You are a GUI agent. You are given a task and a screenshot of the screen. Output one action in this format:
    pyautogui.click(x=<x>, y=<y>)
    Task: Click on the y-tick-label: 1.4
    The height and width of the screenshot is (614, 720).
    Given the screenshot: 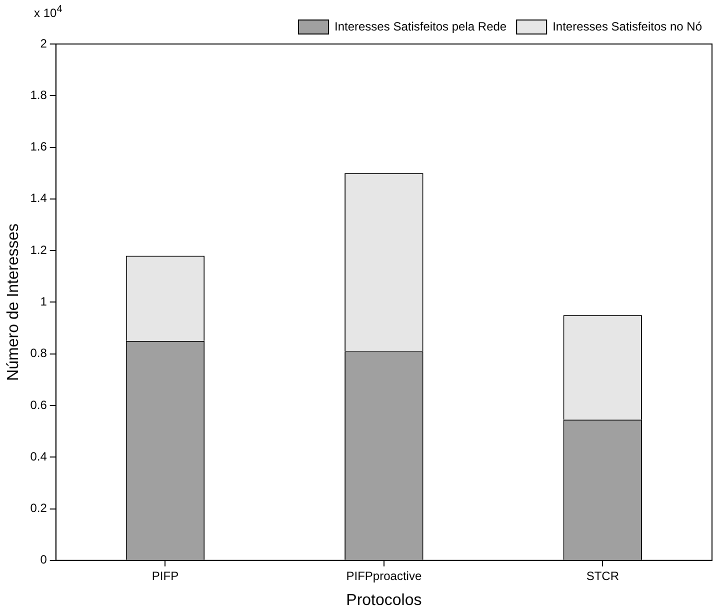 What is the action you would take?
    pyautogui.click(x=39, y=198)
    